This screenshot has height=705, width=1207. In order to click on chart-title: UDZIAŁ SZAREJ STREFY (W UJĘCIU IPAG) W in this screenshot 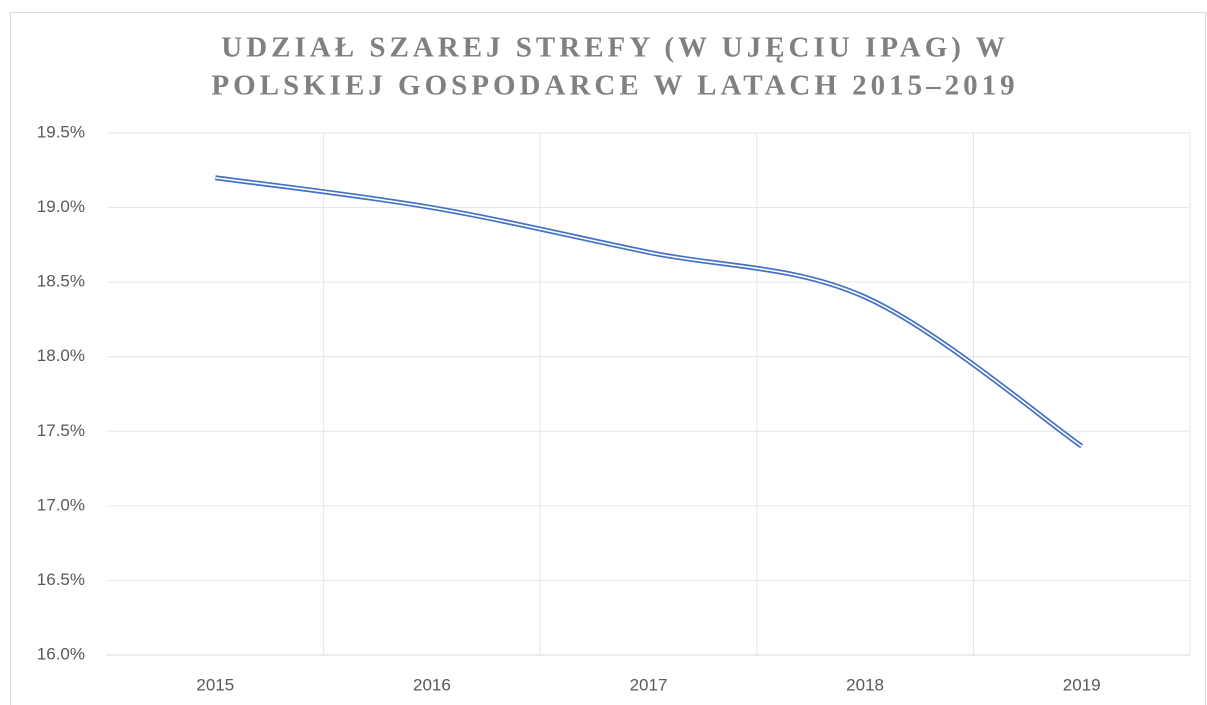, I will do `click(614, 48)`.